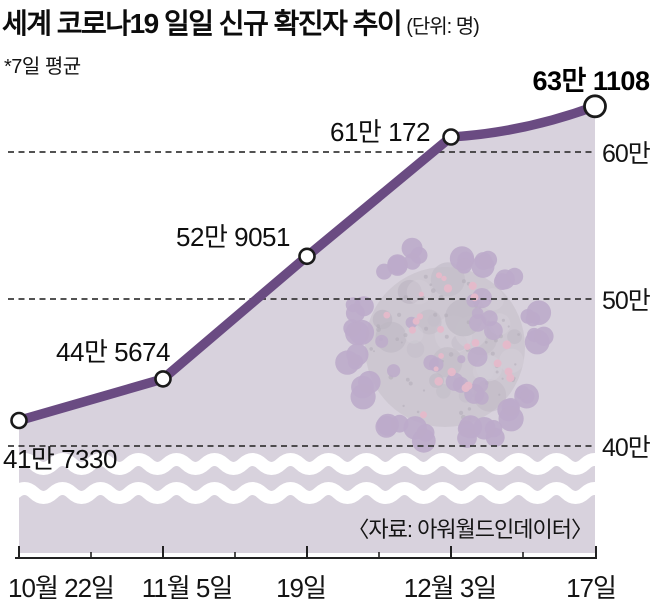 This screenshot has width=660, height=607. I want to click on data-label: 52만 9051, so click(233, 237).